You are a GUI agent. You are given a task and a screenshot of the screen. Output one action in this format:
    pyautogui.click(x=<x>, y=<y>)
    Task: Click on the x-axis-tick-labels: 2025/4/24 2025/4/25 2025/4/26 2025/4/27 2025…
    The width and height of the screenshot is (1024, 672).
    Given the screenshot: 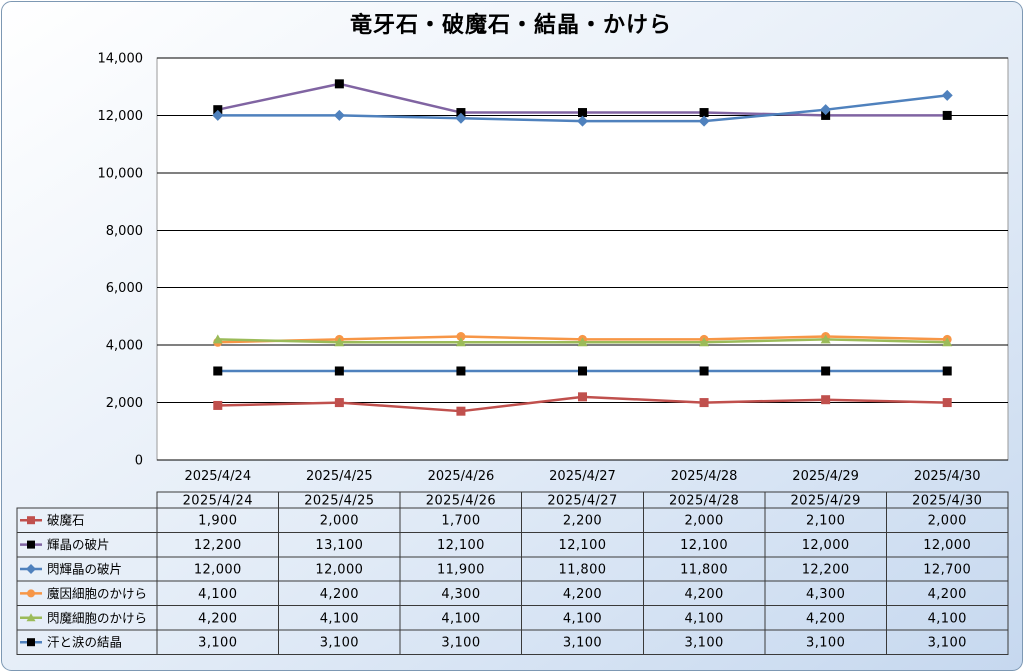 What is the action you would take?
    pyautogui.click(x=582, y=476)
    